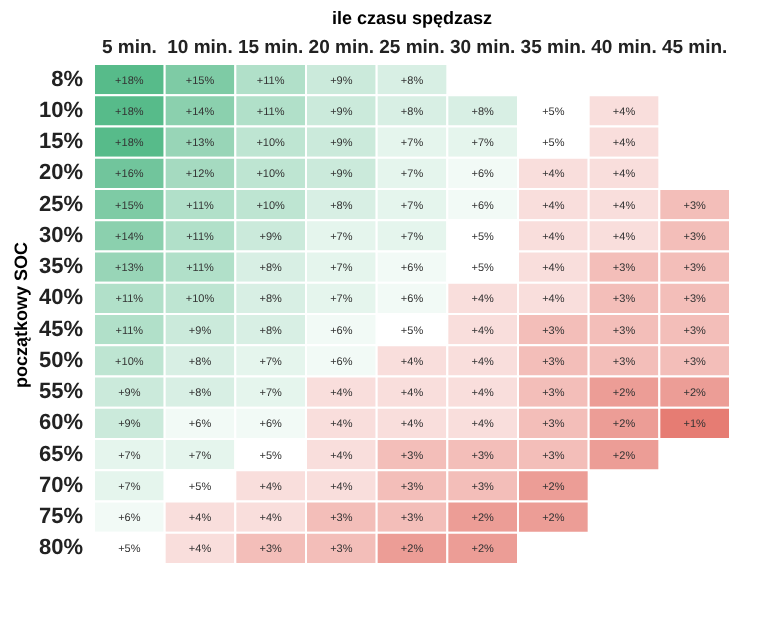  I want to click on x-tick-label: 10 min., so click(200, 48).